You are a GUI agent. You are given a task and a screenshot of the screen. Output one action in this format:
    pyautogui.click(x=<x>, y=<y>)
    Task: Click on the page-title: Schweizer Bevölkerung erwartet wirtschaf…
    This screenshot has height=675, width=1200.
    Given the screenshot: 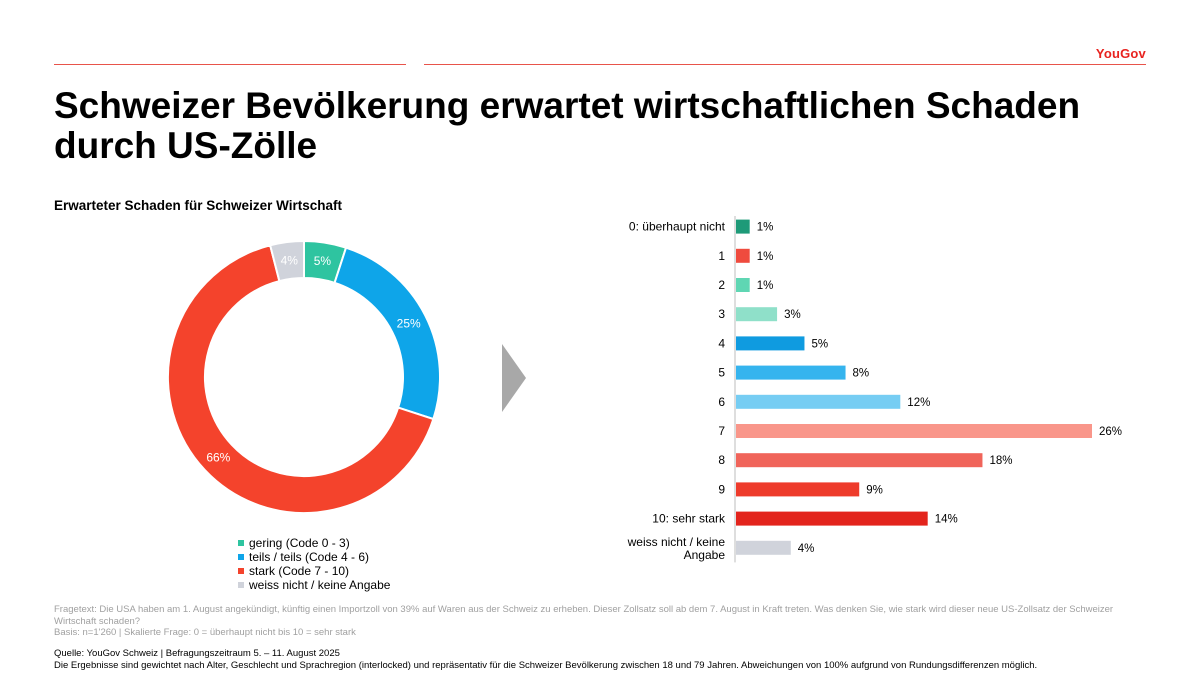 What is the action you would take?
    pyautogui.click(x=567, y=125)
    